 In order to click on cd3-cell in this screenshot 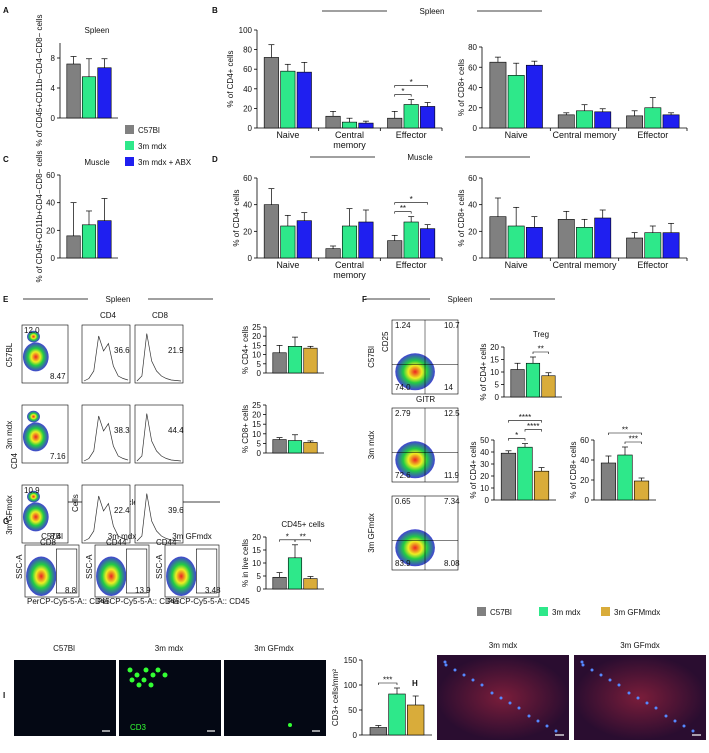, I will do `click(151, 685)`.